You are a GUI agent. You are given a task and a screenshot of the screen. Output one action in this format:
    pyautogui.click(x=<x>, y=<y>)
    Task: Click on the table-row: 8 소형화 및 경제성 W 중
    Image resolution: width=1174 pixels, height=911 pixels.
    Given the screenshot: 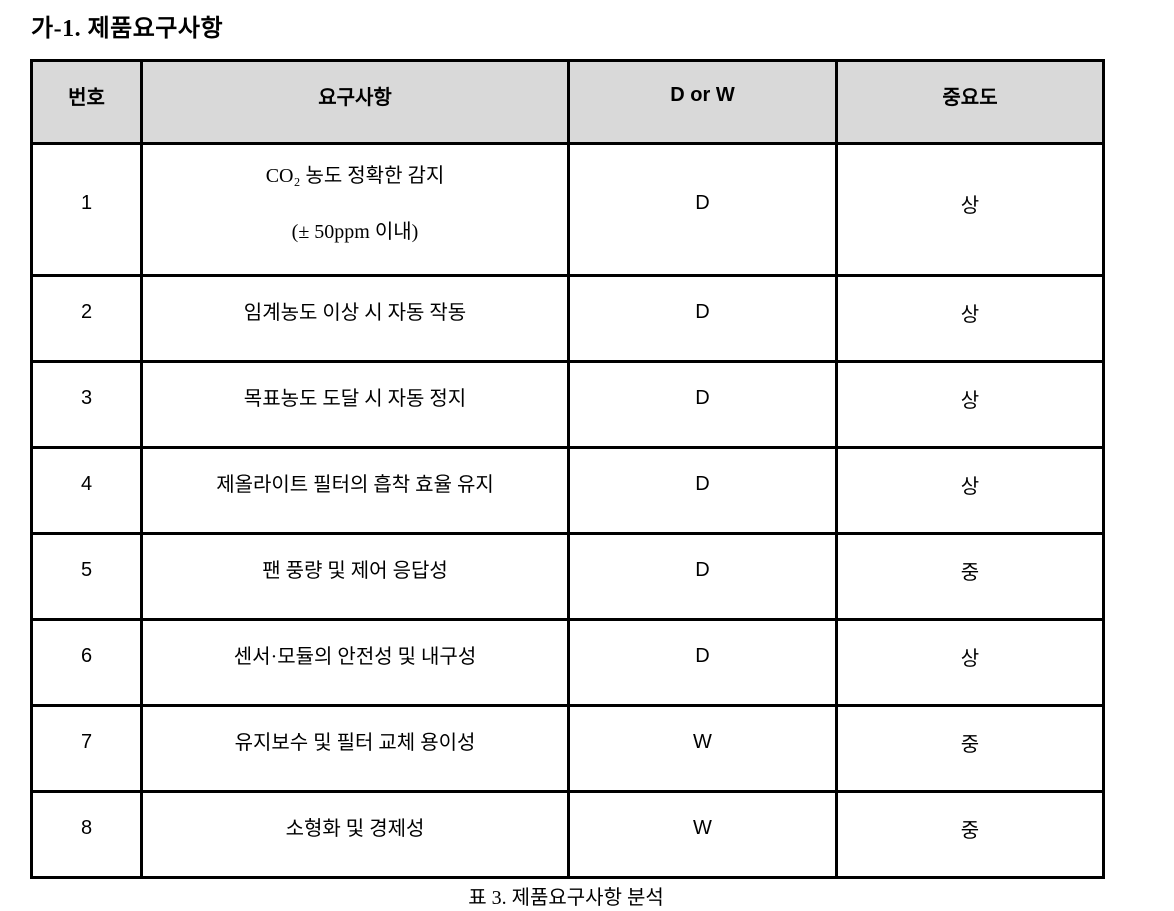 What is the action you would take?
    pyautogui.click(x=567, y=834)
    